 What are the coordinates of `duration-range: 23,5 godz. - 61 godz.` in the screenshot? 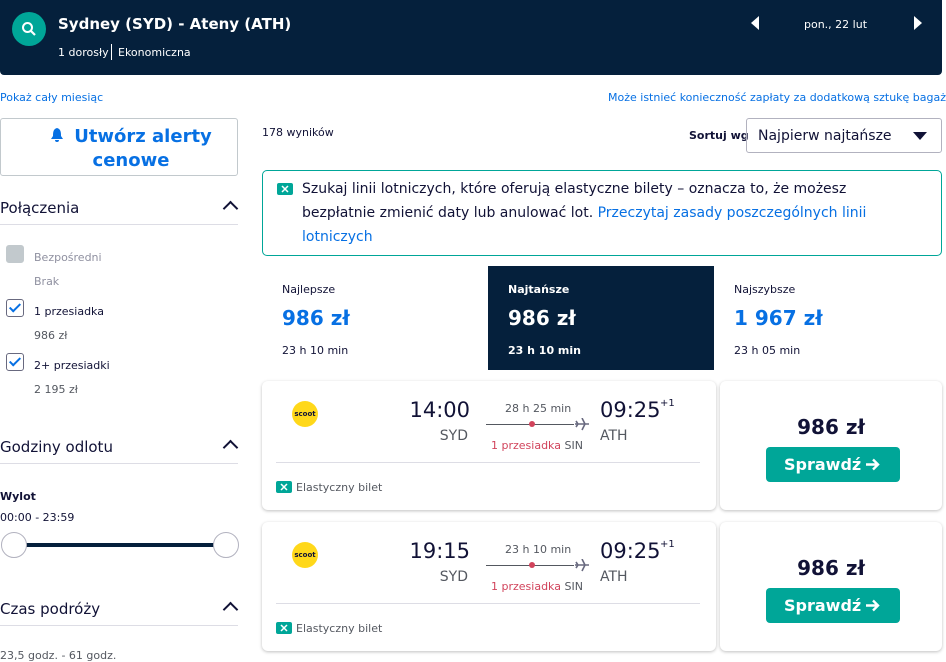 It's located at (58, 655).